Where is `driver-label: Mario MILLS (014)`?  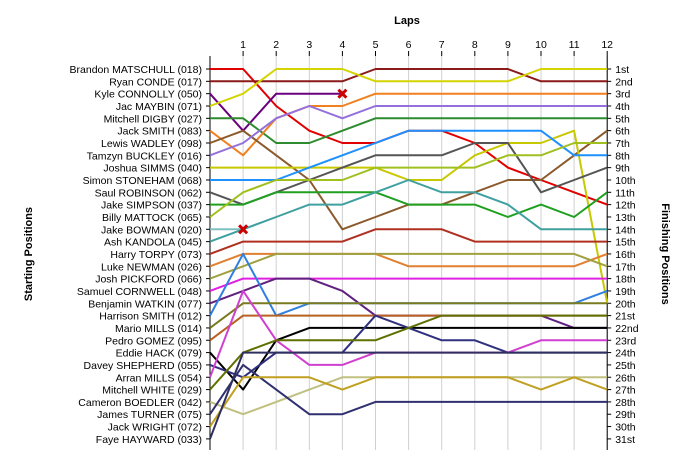
driver-label: Mario MILLS (014) is located at coordinates (158, 329).